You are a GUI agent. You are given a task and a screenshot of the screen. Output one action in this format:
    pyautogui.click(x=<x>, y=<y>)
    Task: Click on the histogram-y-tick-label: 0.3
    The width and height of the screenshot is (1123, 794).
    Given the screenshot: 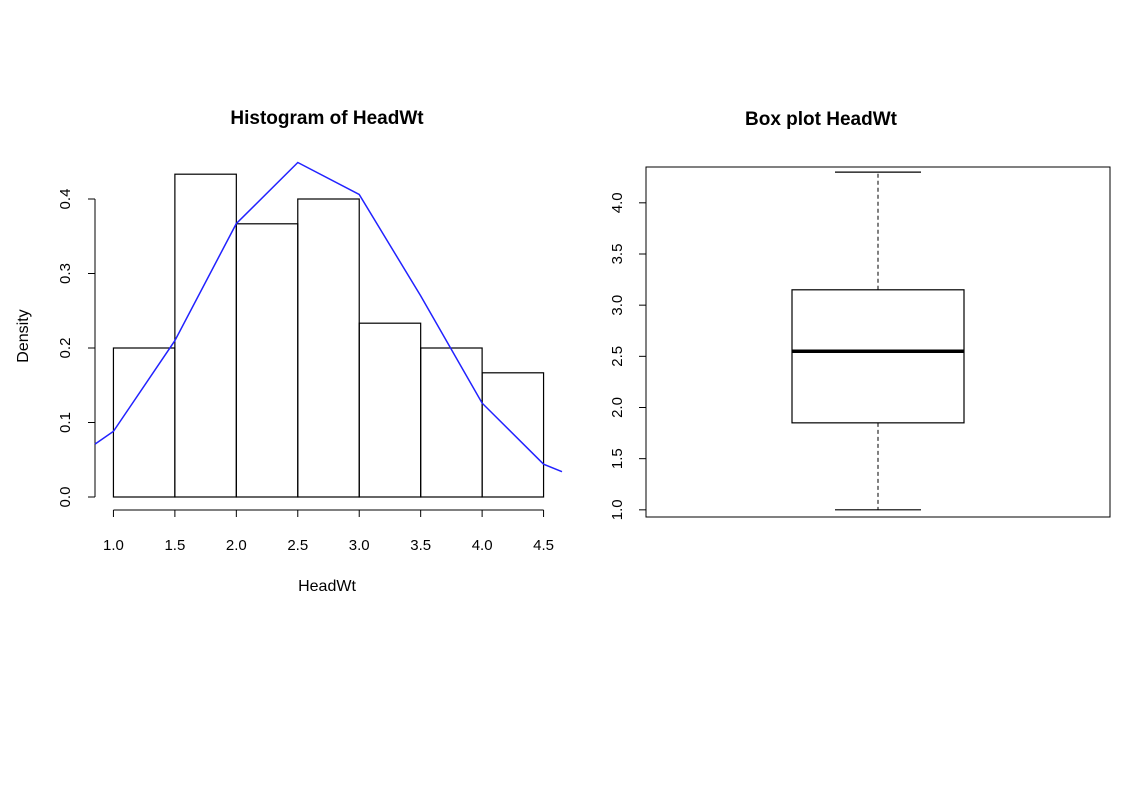 What is the action you would take?
    pyautogui.click(x=65, y=273)
    